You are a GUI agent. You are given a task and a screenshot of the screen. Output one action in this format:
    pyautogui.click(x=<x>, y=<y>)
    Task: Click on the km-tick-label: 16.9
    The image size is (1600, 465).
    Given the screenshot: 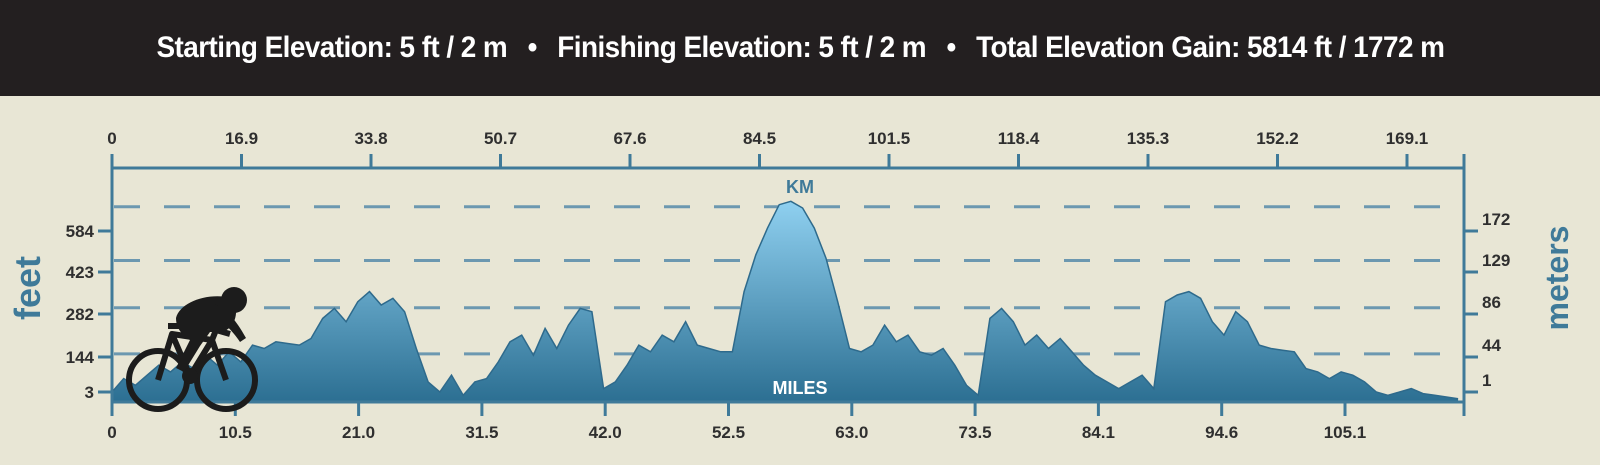 What is the action you would take?
    pyautogui.click(x=241, y=138)
    